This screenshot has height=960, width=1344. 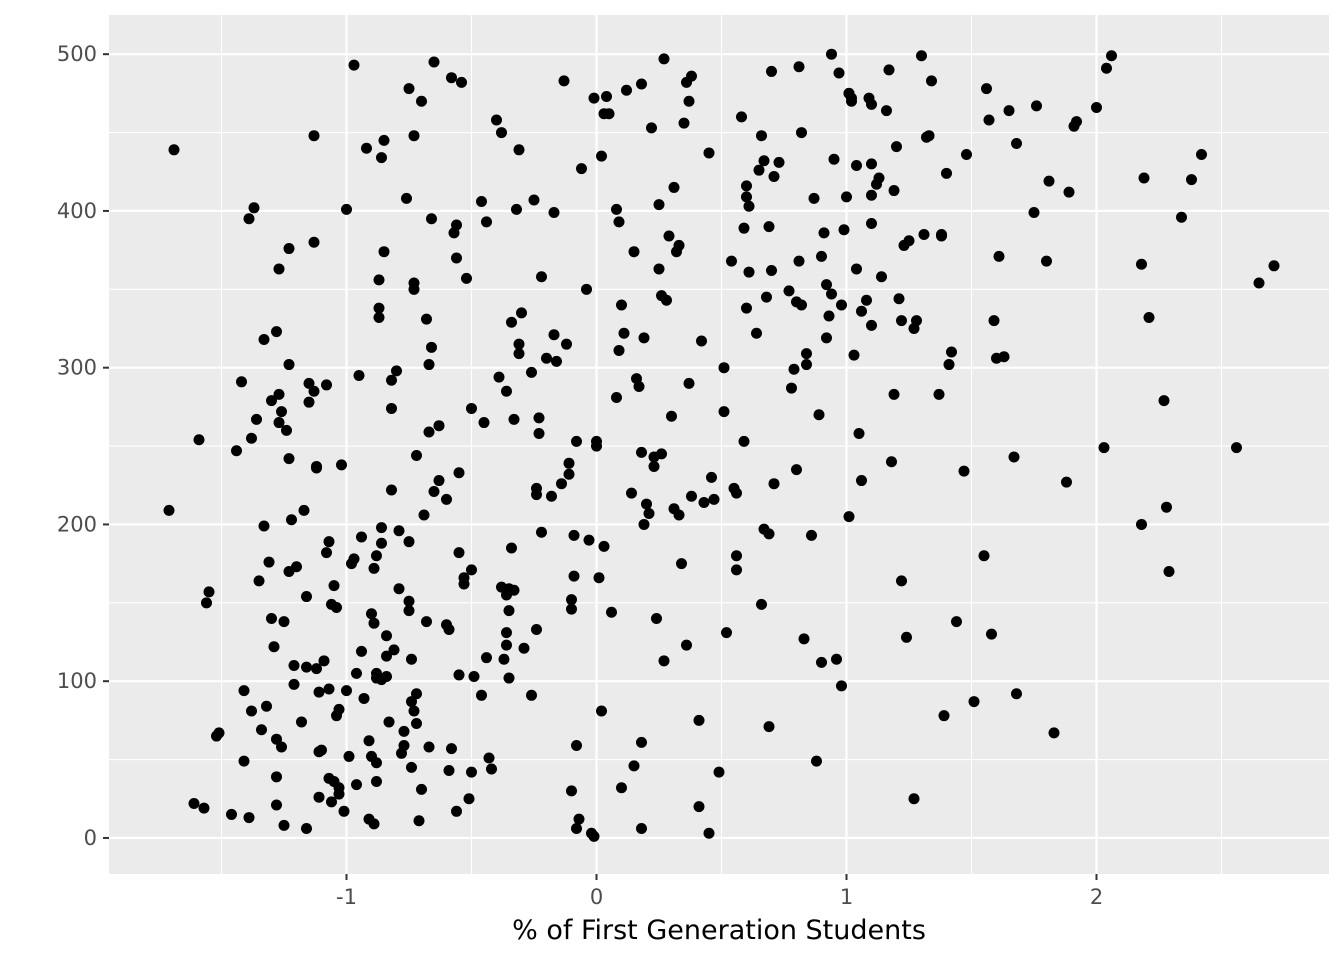 What do you see at coordinates (90, 838) in the screenshot?
I see `y-tick-label: 0` at bounding box center [90, 838].